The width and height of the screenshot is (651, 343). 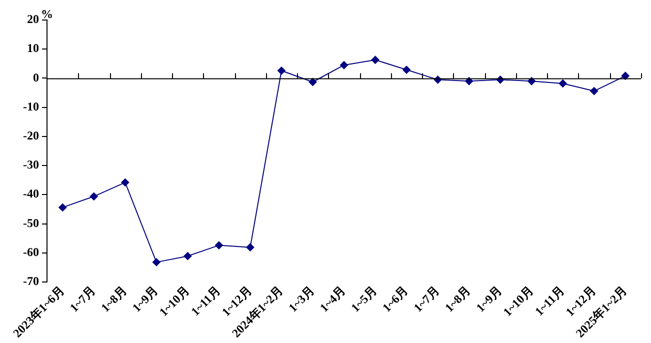 What do you see at coordinates (302, 299) in the screenshot?
I see `x-tick-label: 1~3月` at bounding box center [302, 299].